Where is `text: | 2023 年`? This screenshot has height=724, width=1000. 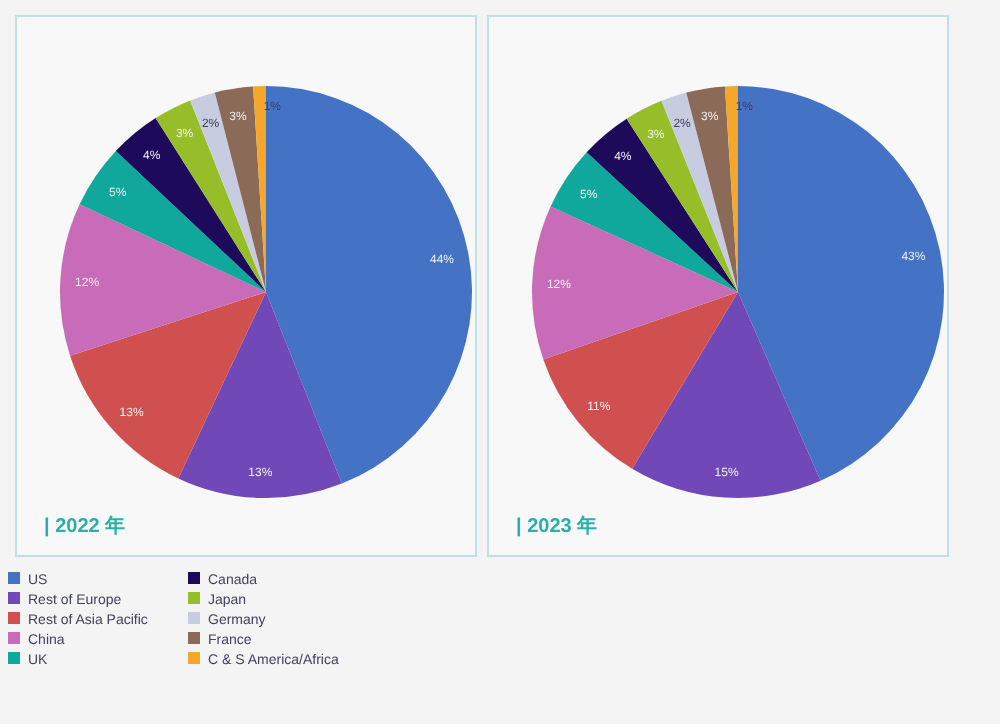 text: | 2023 年 is located at coordinates (557, 526).